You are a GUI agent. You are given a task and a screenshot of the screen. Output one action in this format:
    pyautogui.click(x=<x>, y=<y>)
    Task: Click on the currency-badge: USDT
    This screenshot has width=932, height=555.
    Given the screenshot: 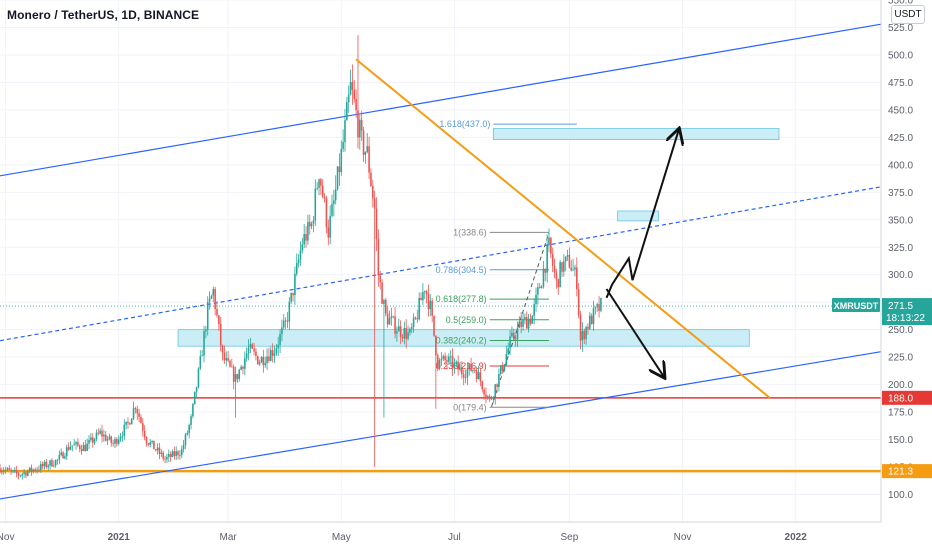 What is the action you would take?
    pyautogui.click(x=908, y=14)
    